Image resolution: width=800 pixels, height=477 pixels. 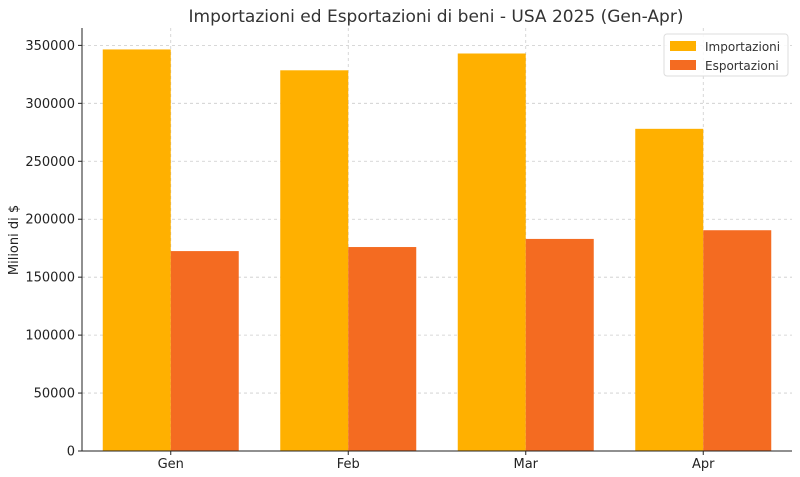 What do you see at coordinates (525, 464) in the screenshot?
I see `x-tick-label: Mar` at bounding box center [525, 464].